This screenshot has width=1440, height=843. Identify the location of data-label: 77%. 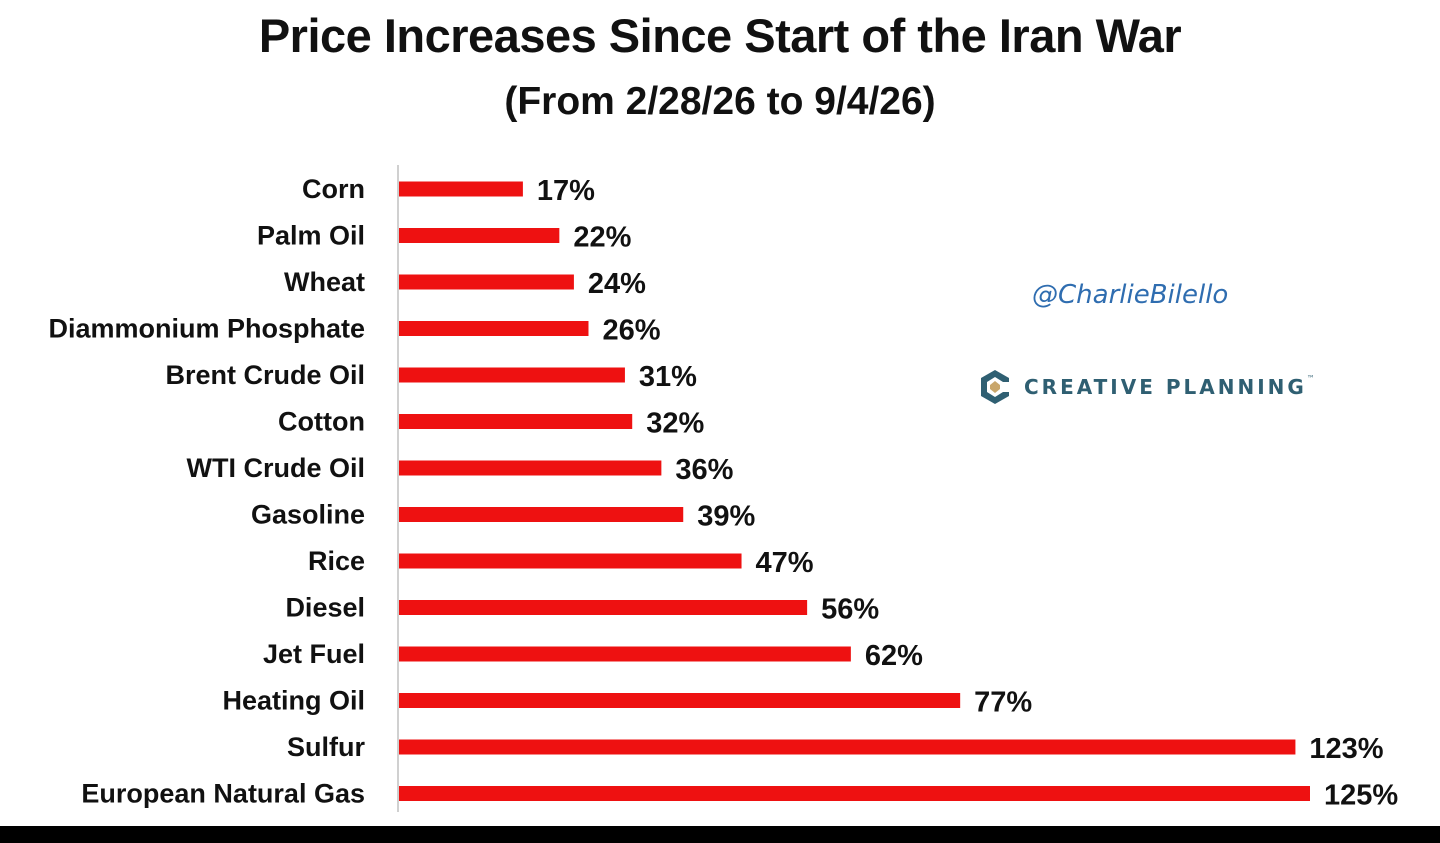
(1003, 703).